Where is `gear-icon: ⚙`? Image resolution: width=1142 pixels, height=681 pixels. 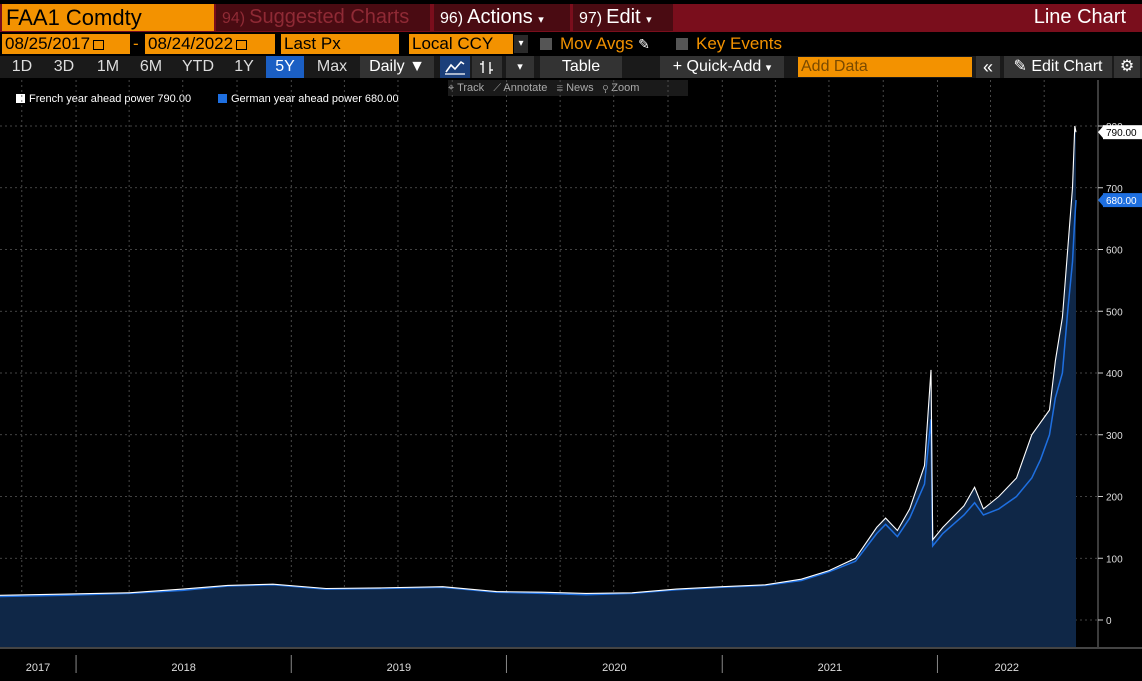 gear-icon: ⚙ is located at coordinates (1127, 67).